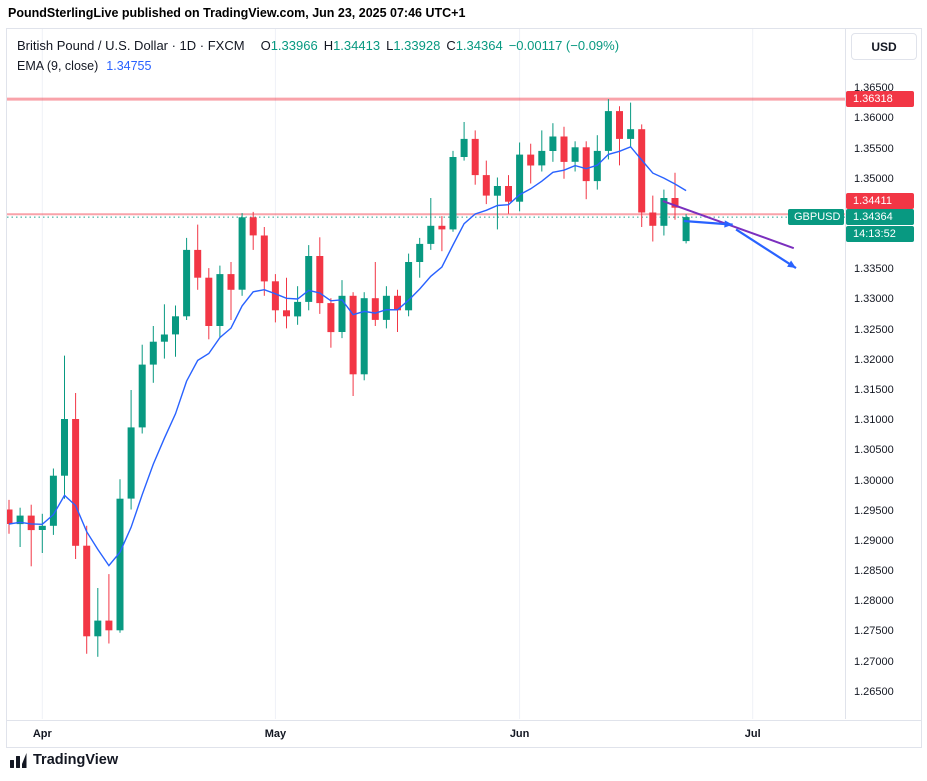  I want to click on price-tick: 1.27500, so click(874, 631).